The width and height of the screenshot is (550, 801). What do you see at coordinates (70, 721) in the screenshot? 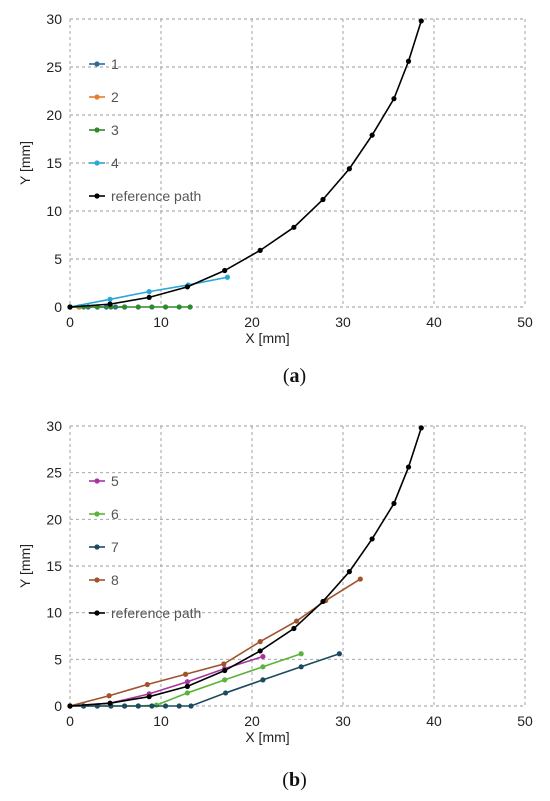
I see `x-tick-label: 0` at bounding box center [70, 721].